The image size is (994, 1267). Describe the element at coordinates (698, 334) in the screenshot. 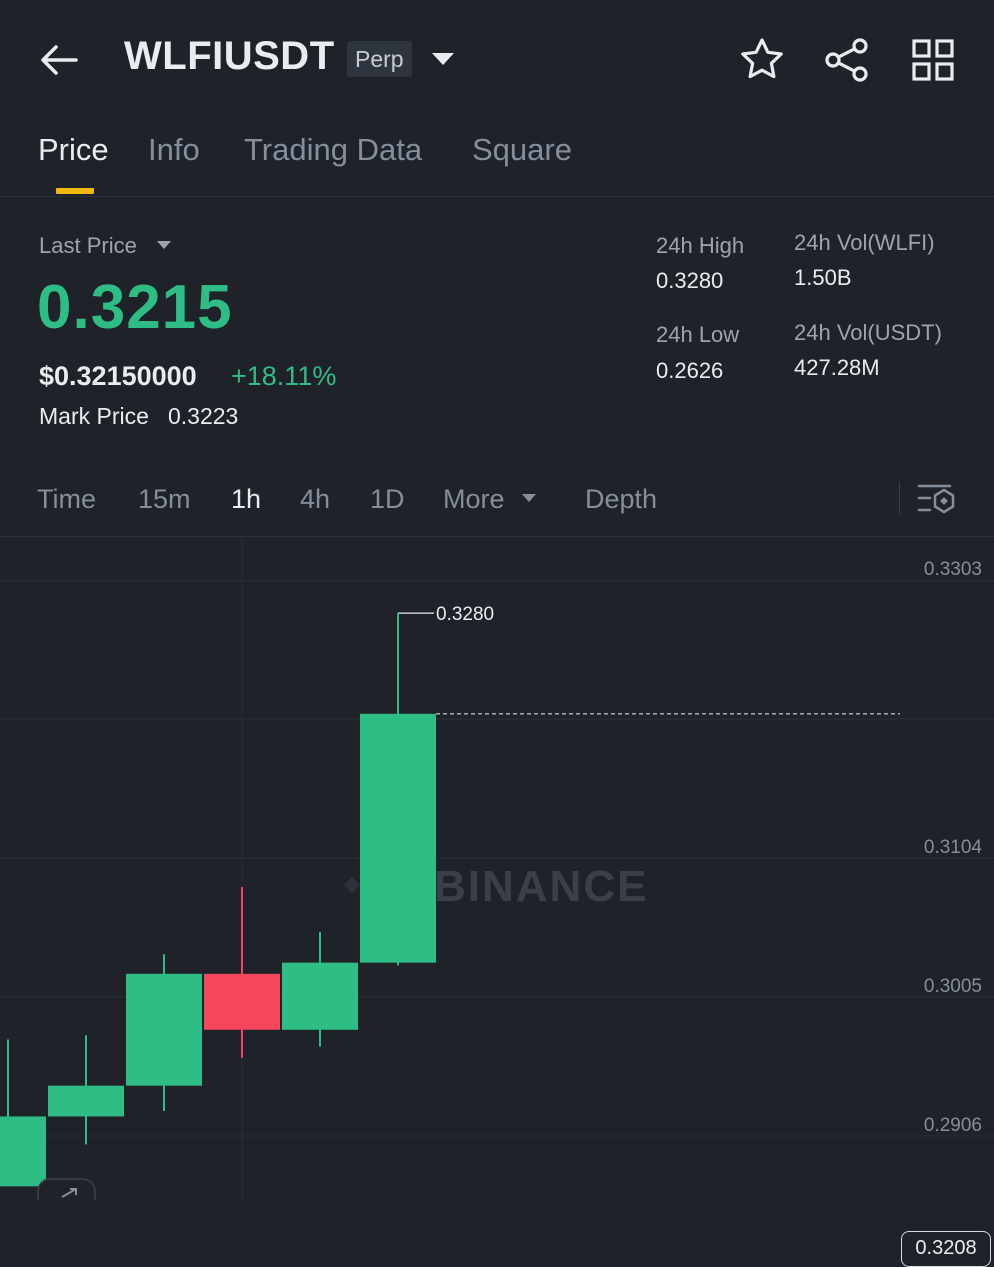

I see `low-24h-label: 24h Low` at that location.